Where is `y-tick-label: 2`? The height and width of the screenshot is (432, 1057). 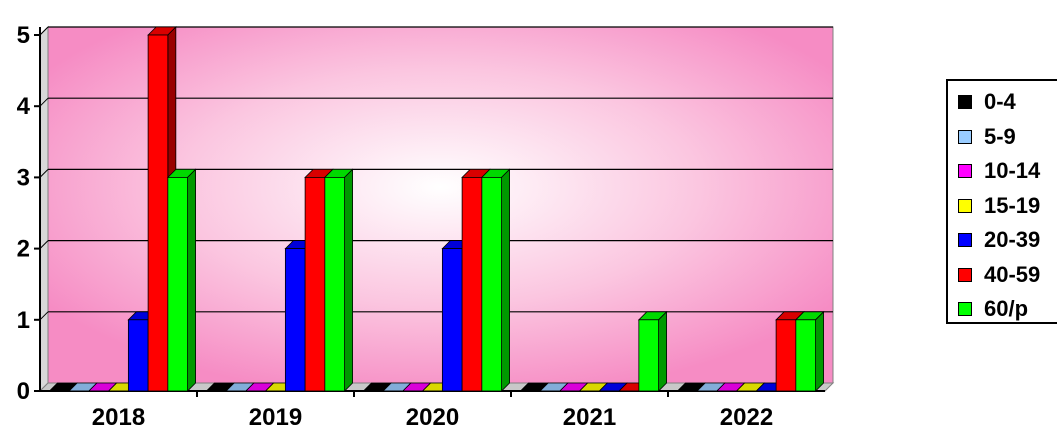 y-tick-label: 2 is located at coordinates (23, 249).